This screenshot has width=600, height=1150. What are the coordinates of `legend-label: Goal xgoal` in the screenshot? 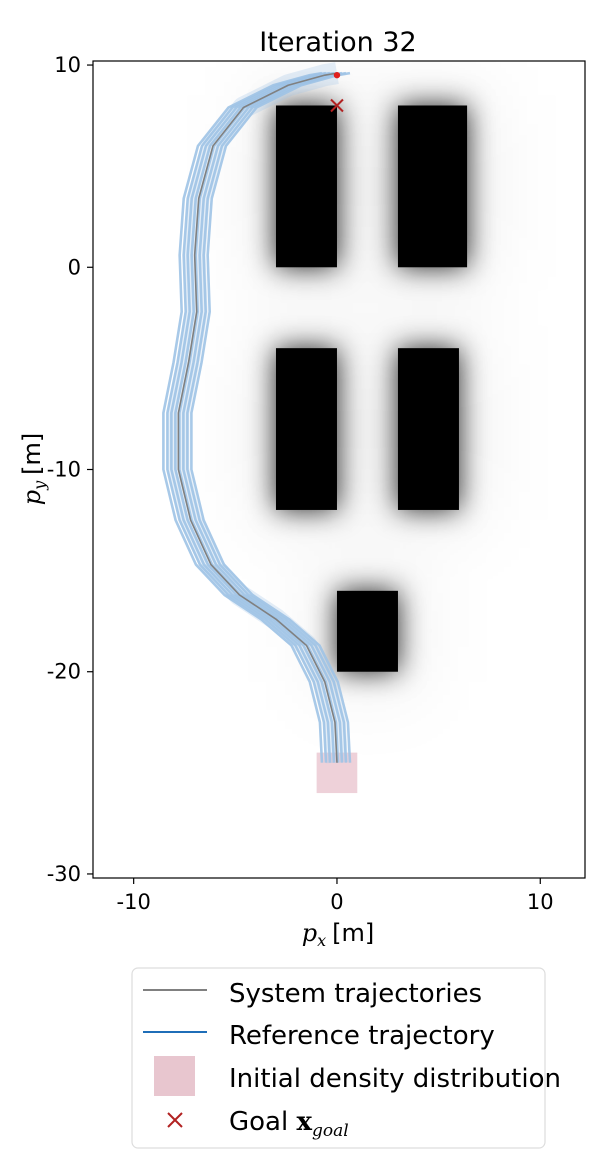 It's located at (289, 1124).